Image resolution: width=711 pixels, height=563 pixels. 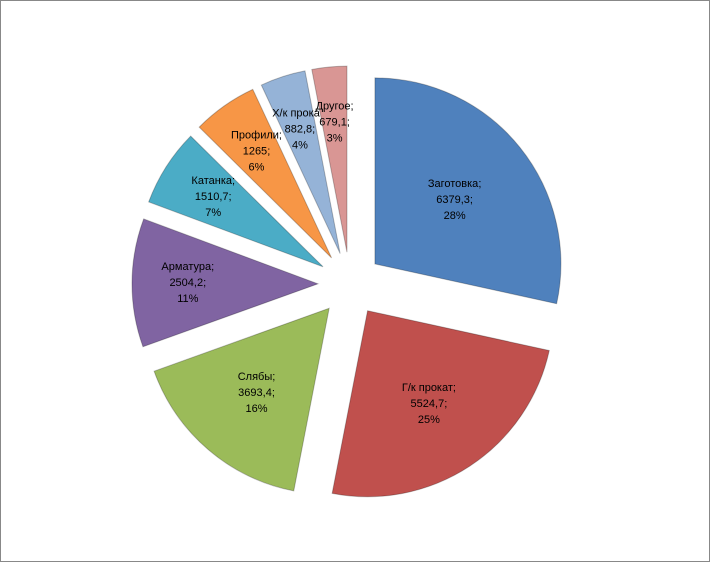 What do you see at coordinates (298, 114) in the screenshot?
I see `label-name: Х/к прокат` at bounding box center [298, 114].